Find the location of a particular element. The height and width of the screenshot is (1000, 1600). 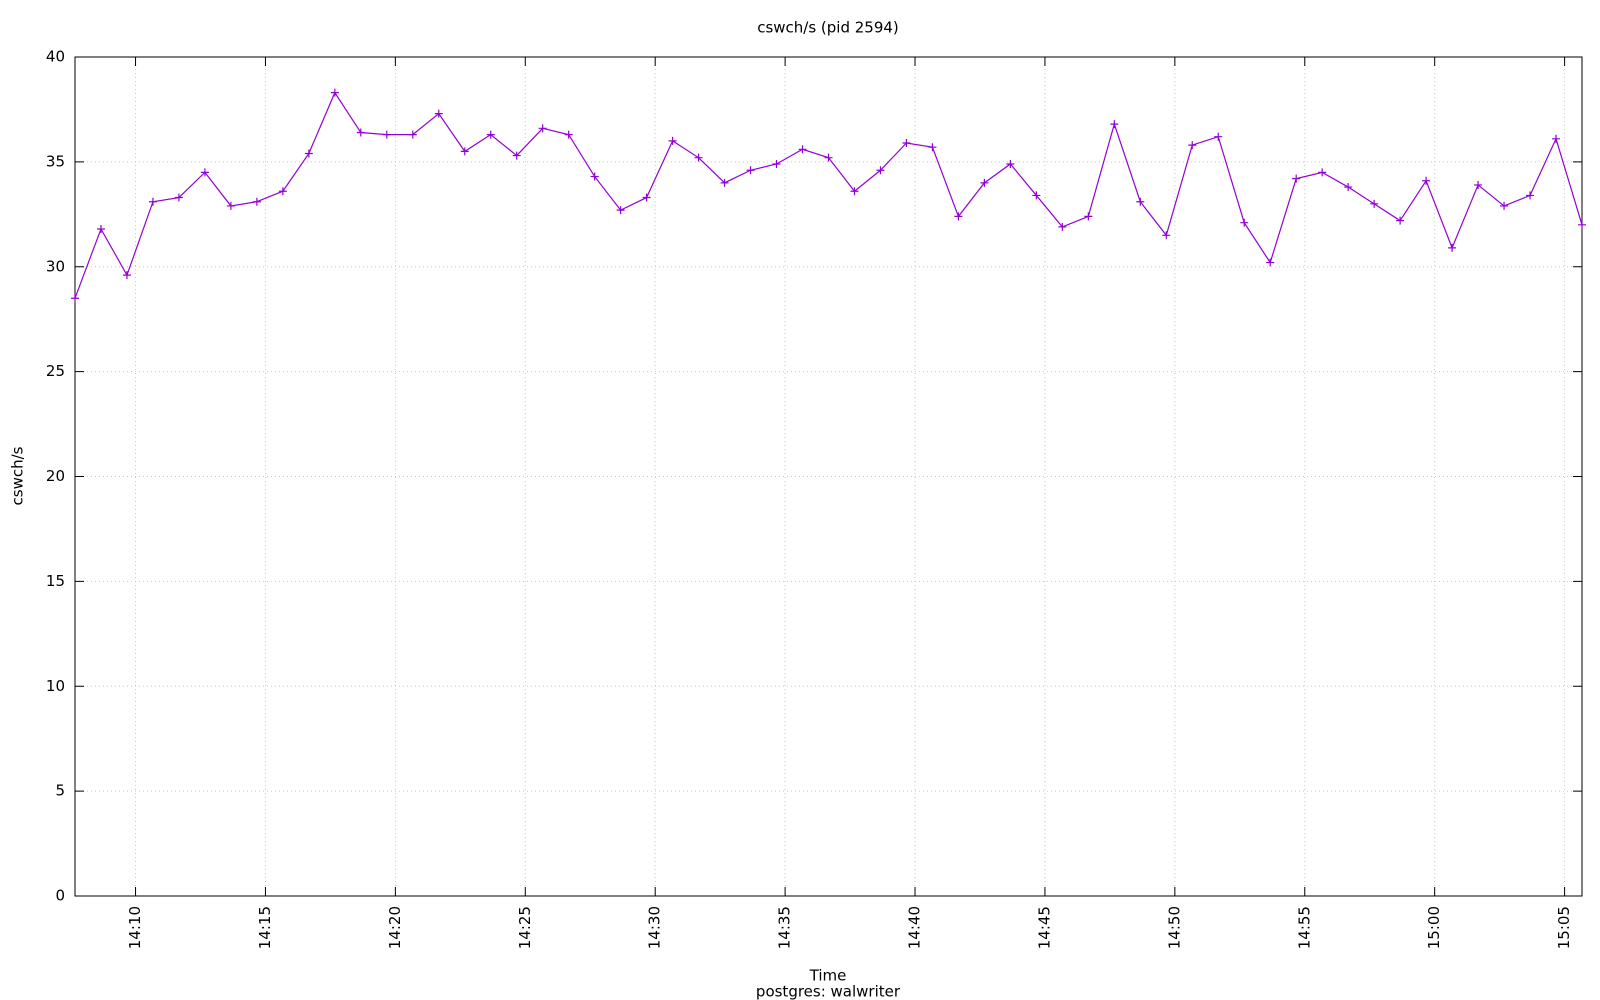

y-axis-label: cswch/s is located at coordinates (18, 475).